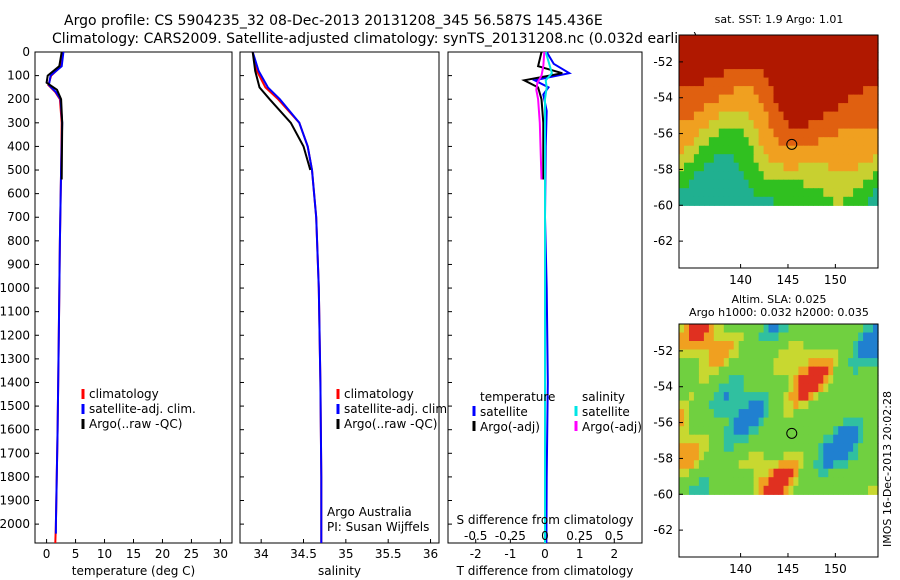 Image resolution: width=900 pixels, height=580 pixels. I want to click on y-tick-label: -62, so click(663, 530).